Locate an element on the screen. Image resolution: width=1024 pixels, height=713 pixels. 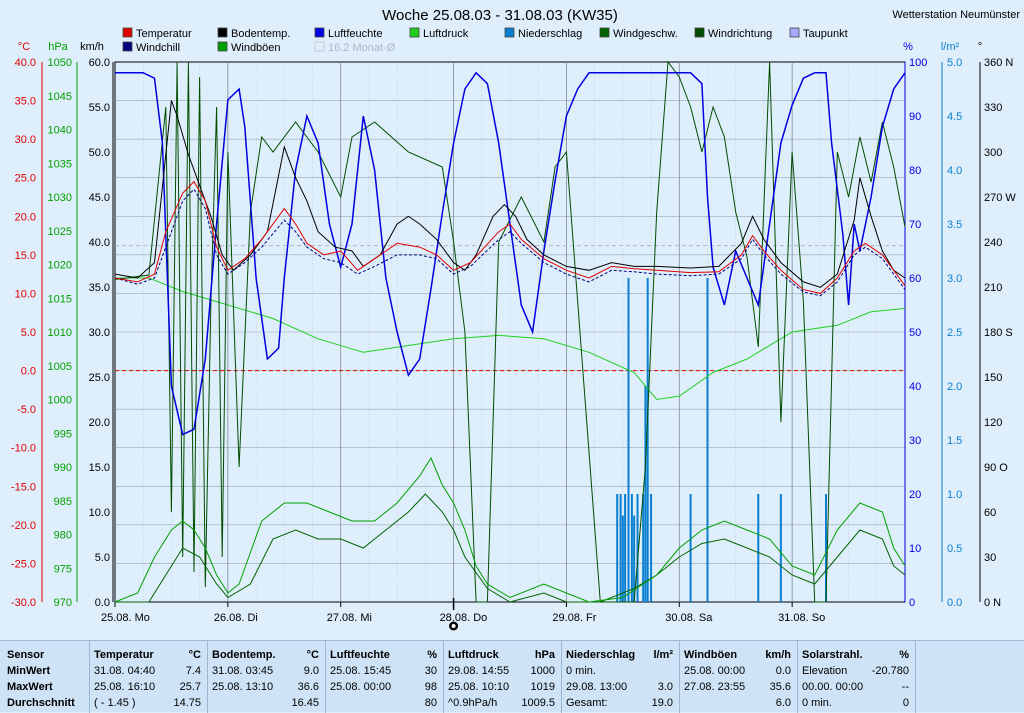
legend-label: Bodentemp. is located at coordinates (260, 34).